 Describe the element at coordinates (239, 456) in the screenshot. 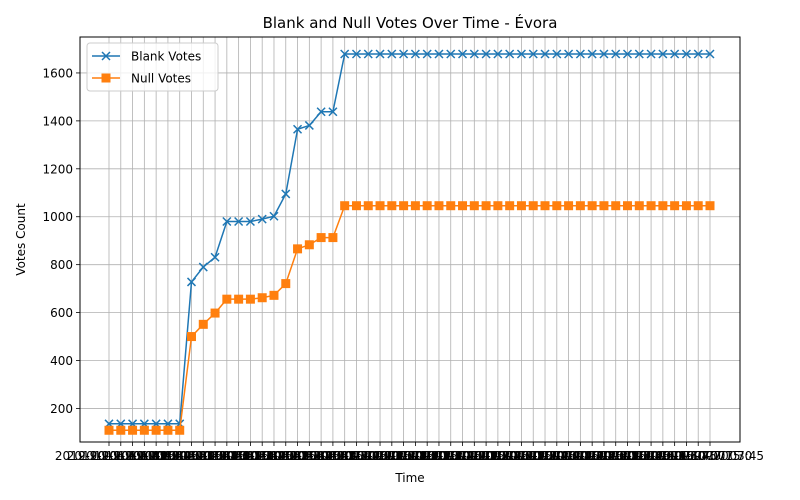

I see `x-tick-label: 2019-10-06 21:45` at that location.